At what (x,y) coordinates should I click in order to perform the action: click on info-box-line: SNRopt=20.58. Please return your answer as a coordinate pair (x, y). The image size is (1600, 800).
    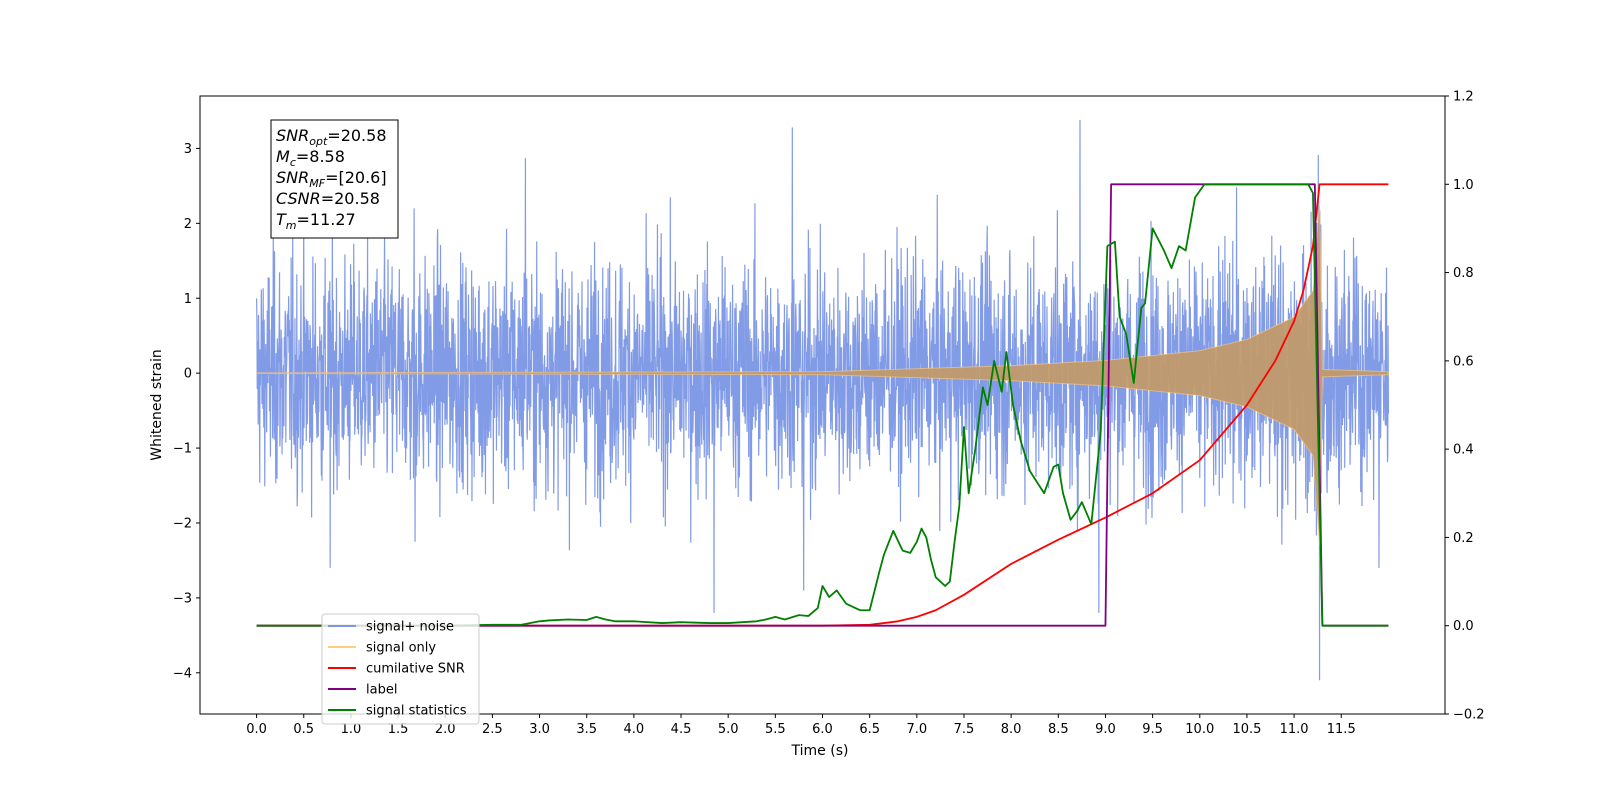
    Looking at the image, I should click on (331, 137).